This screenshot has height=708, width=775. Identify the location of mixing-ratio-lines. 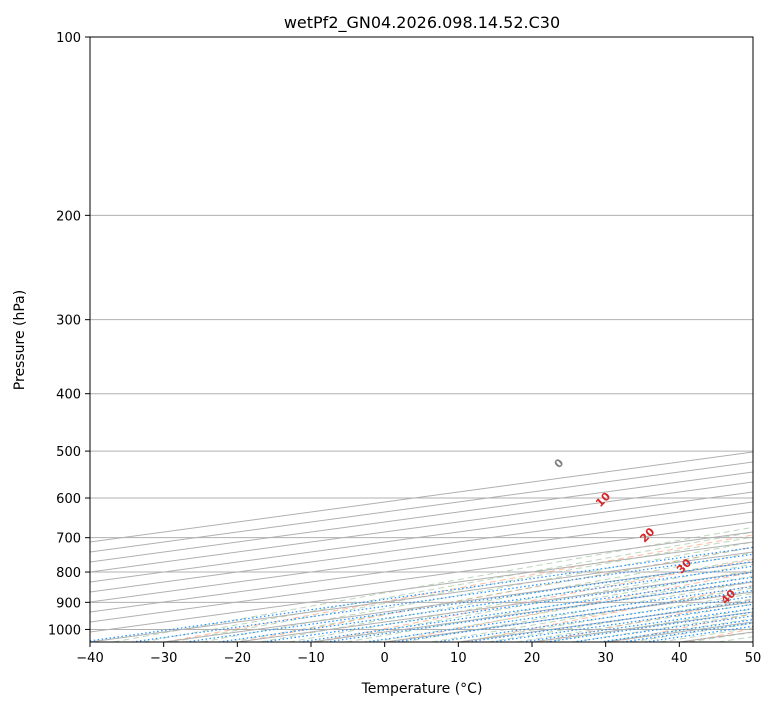
(421, 594).